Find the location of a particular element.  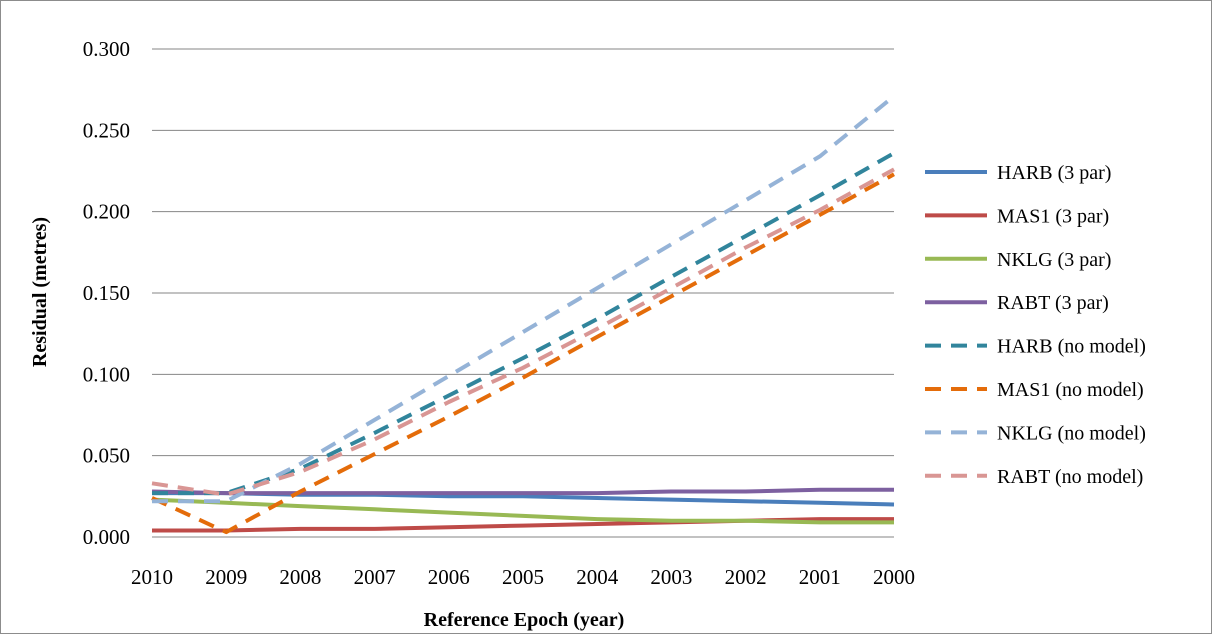

x-tick-label: 2008 is located at coordinates (300, 577).